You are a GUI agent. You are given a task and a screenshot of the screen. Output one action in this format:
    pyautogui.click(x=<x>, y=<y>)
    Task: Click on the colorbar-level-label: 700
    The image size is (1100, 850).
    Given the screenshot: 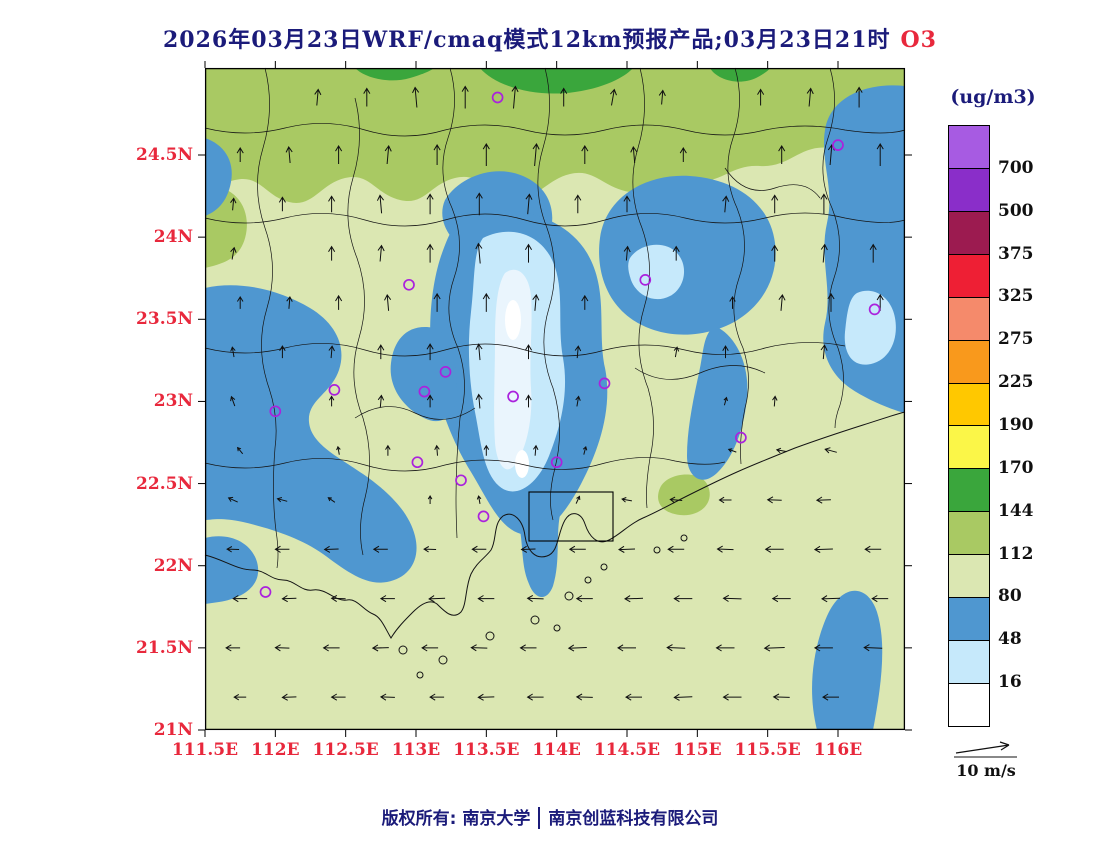 What is the action you would take?
    pyautogui.click(x=1016, y=167)
    